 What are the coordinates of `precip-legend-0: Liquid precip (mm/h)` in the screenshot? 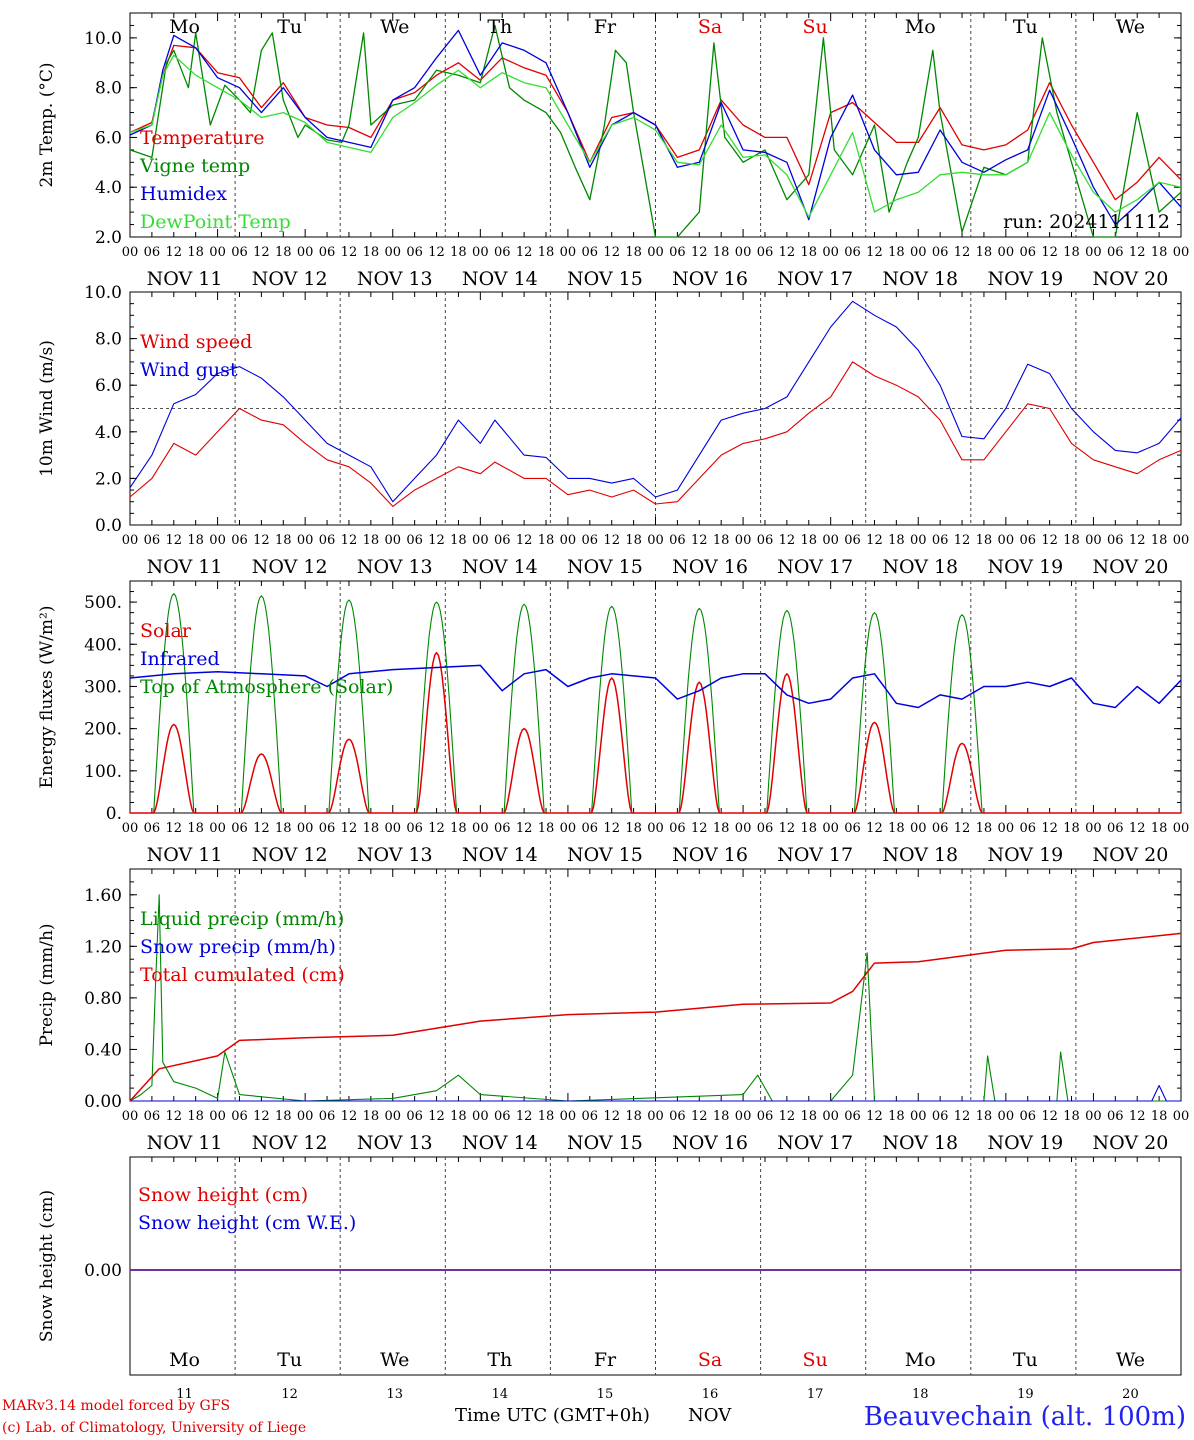 It's located at (242, 919).